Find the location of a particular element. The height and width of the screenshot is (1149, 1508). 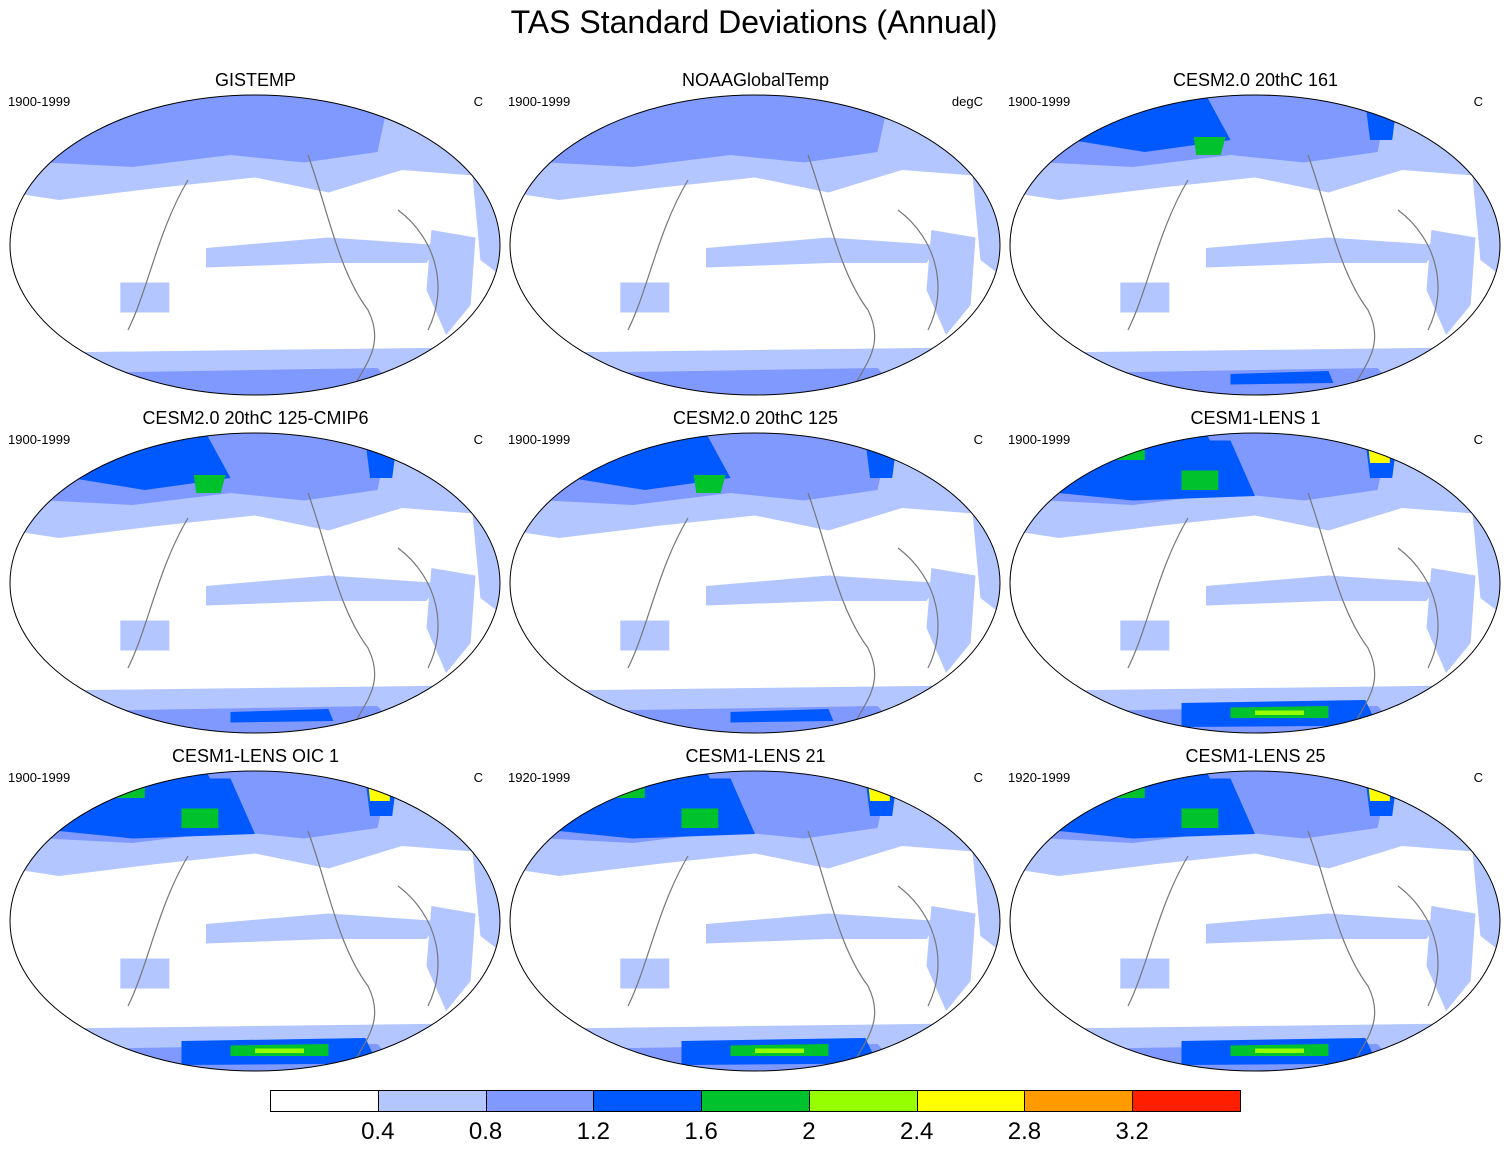

colorbar-tick-label: 3.2 is located at coordinates (1132, 1131).